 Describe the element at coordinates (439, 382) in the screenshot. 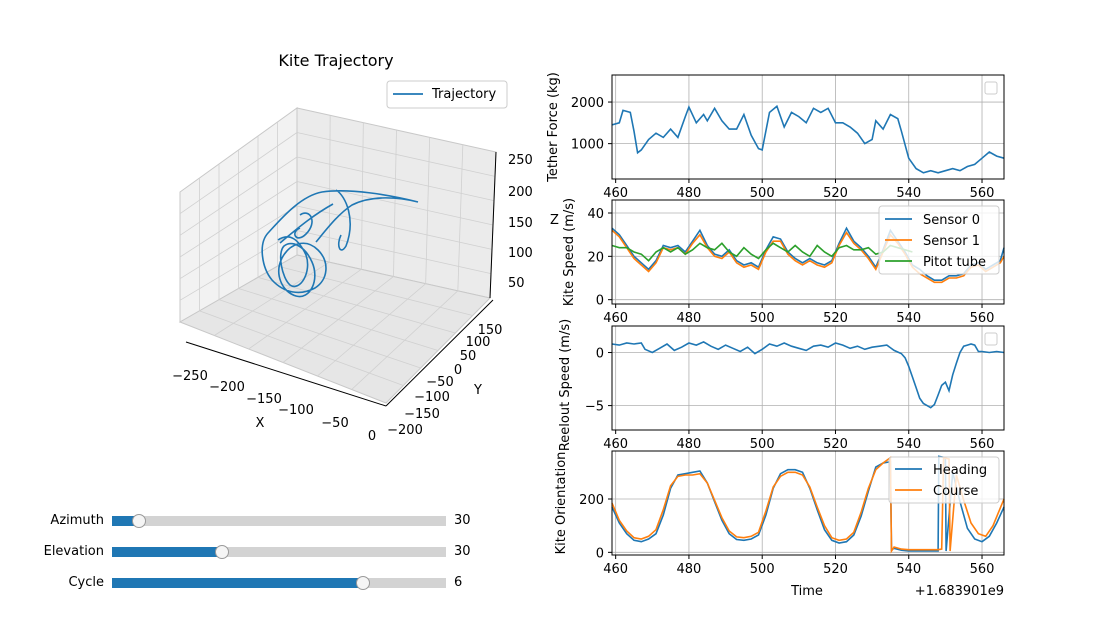

I see `y-tick: −50` at that location.